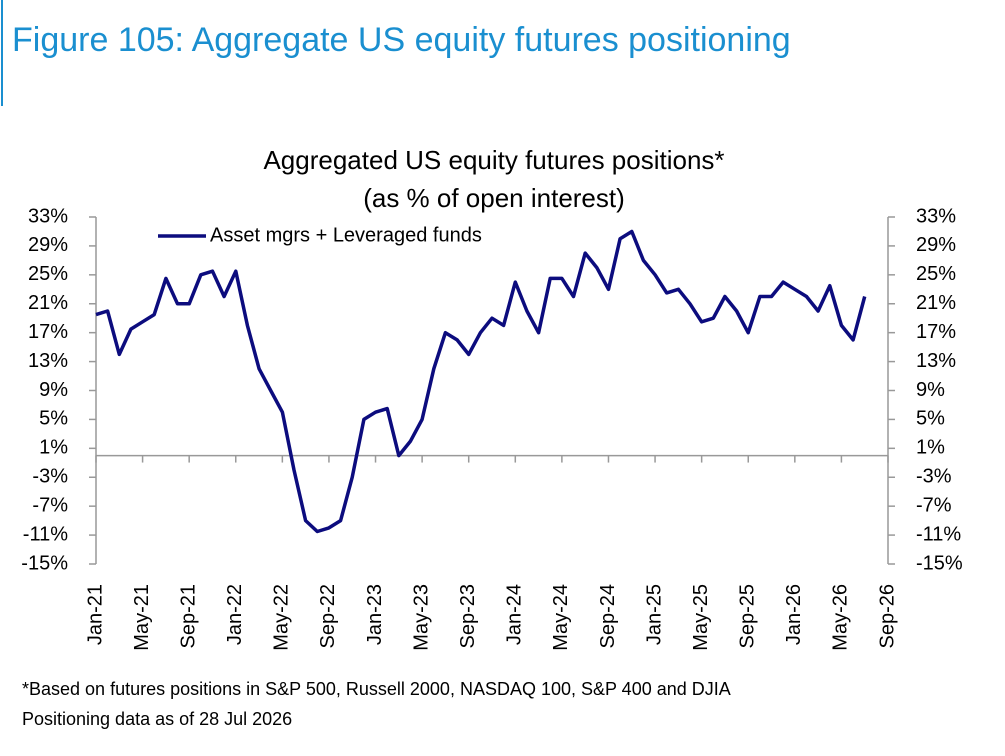 The height and width of the screenshot is (756, 1005). What do you see at coordinates (936, 332) in the screenshot?
I see `y2-tick-label: 17%` at bounding box center [936, 332].